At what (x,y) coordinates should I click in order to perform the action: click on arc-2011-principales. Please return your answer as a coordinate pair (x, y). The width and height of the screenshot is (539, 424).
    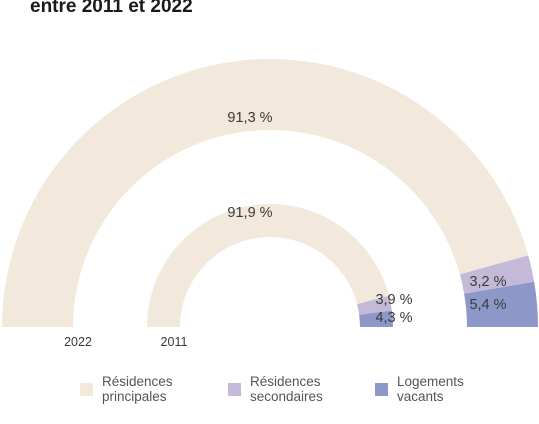
    Looking at the image, I should click on (268, 265).